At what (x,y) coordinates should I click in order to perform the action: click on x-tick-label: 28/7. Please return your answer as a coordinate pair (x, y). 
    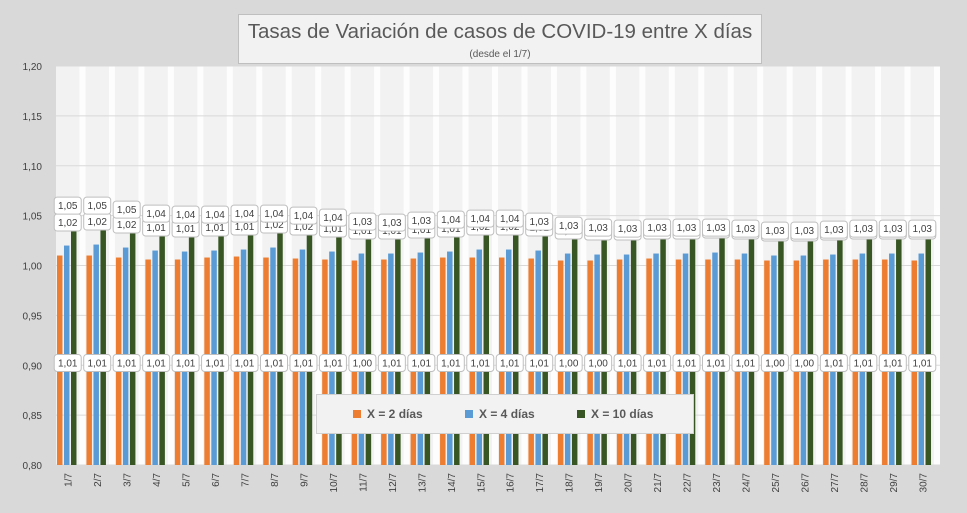
    Looking at the image, I should click on (864, 483).